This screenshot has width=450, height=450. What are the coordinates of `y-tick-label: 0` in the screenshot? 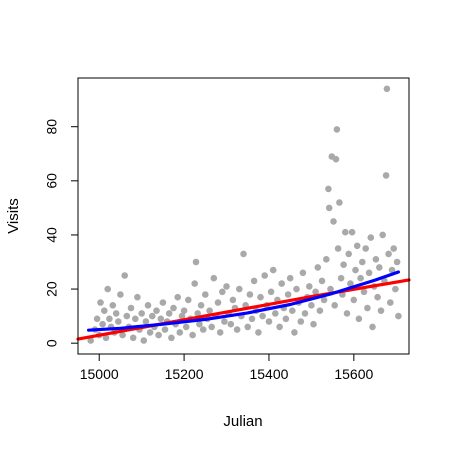 It's located at (52, 343).